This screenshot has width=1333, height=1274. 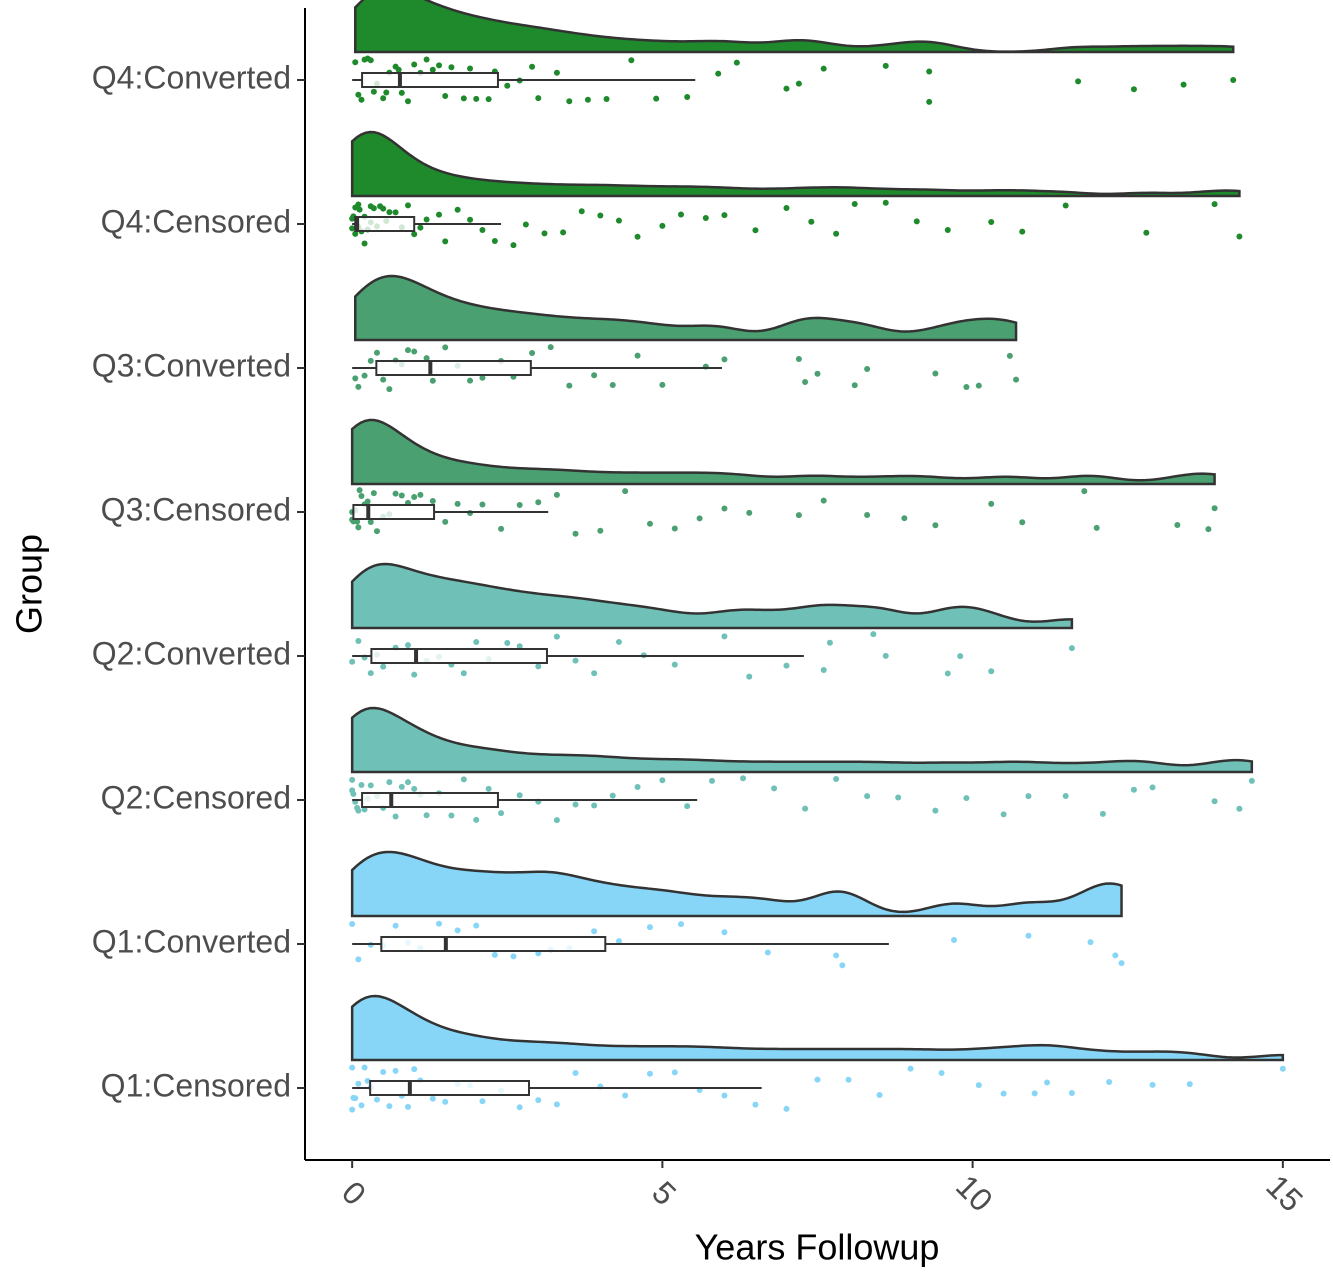 What do you see at coordinates (196, 797) in the screenshot?
I see `y-tick-label: Q2:Censored` at bounding box center [196, 797].